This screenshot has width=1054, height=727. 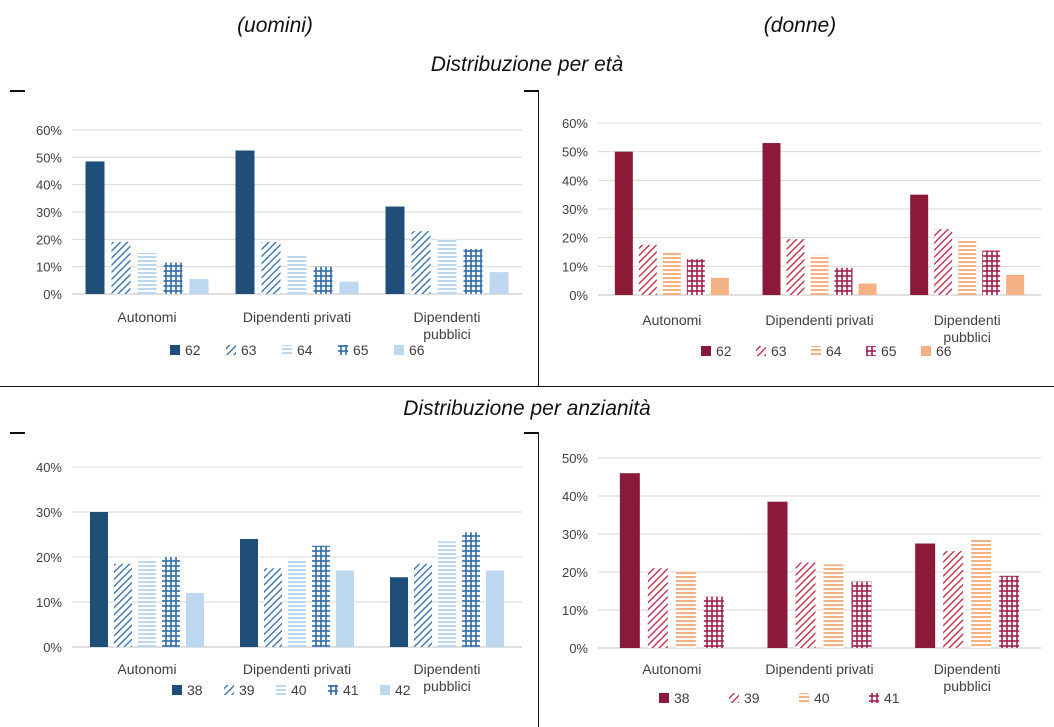 I want to click on y-tick-label: 60%, so click(x=575, y=123).